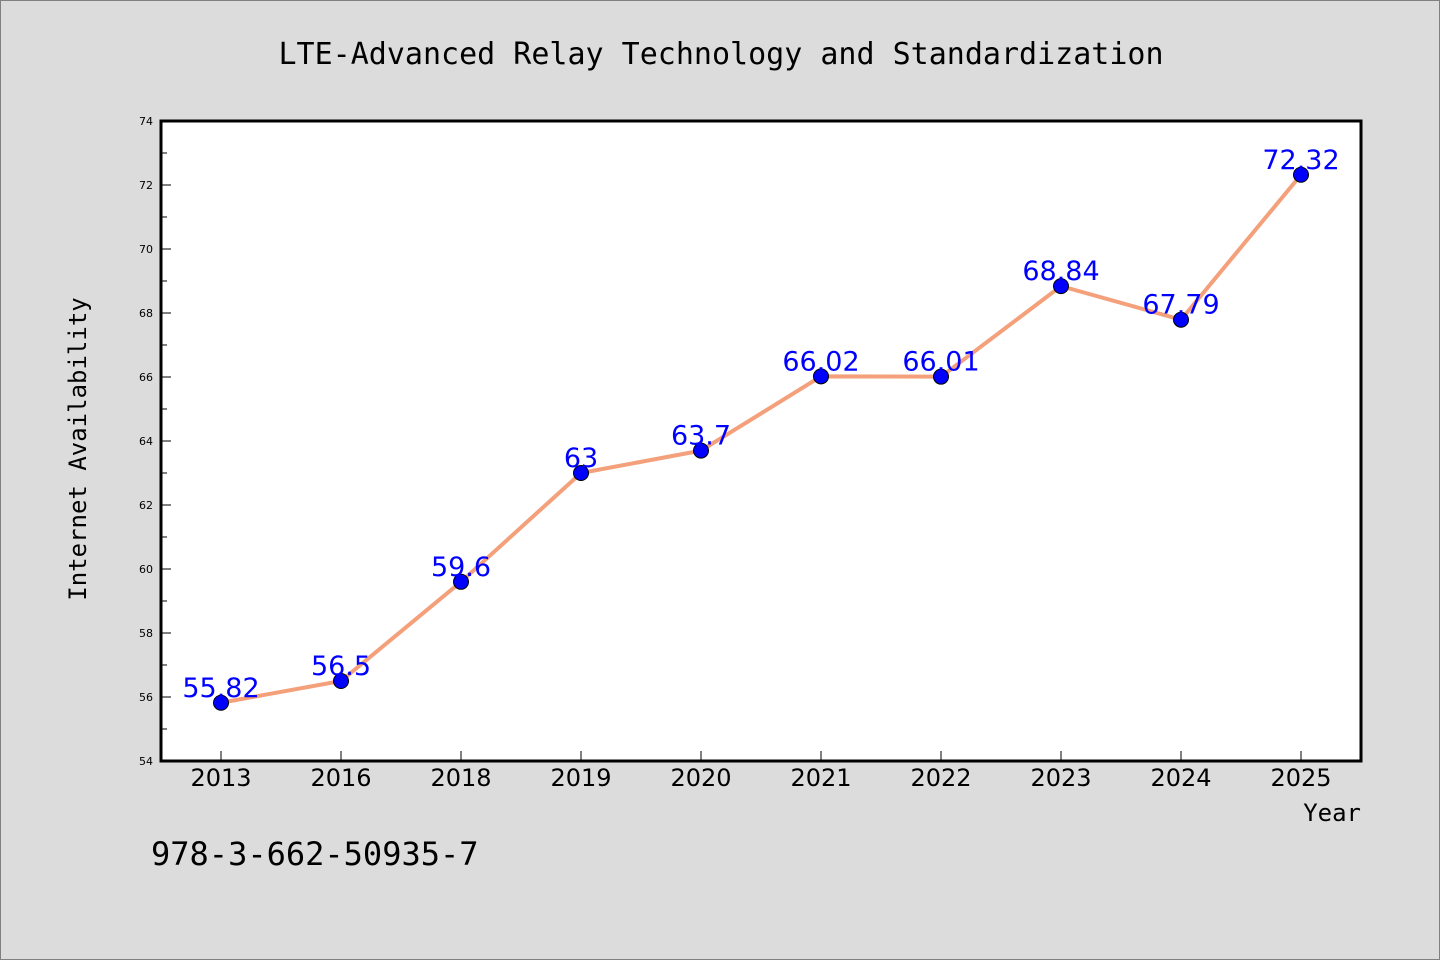  I want to click on data-label: 63.7, so click(701, 436).